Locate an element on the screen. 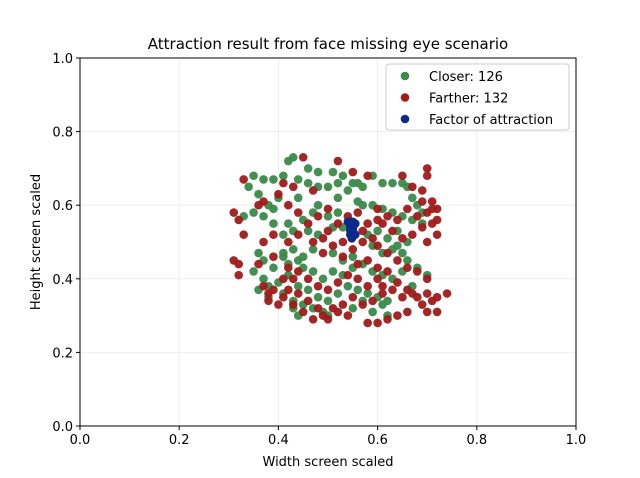 The width and height of the screenshot is (640, 478). x-tick-label: 0.0 is located at coordinates (80, 440).